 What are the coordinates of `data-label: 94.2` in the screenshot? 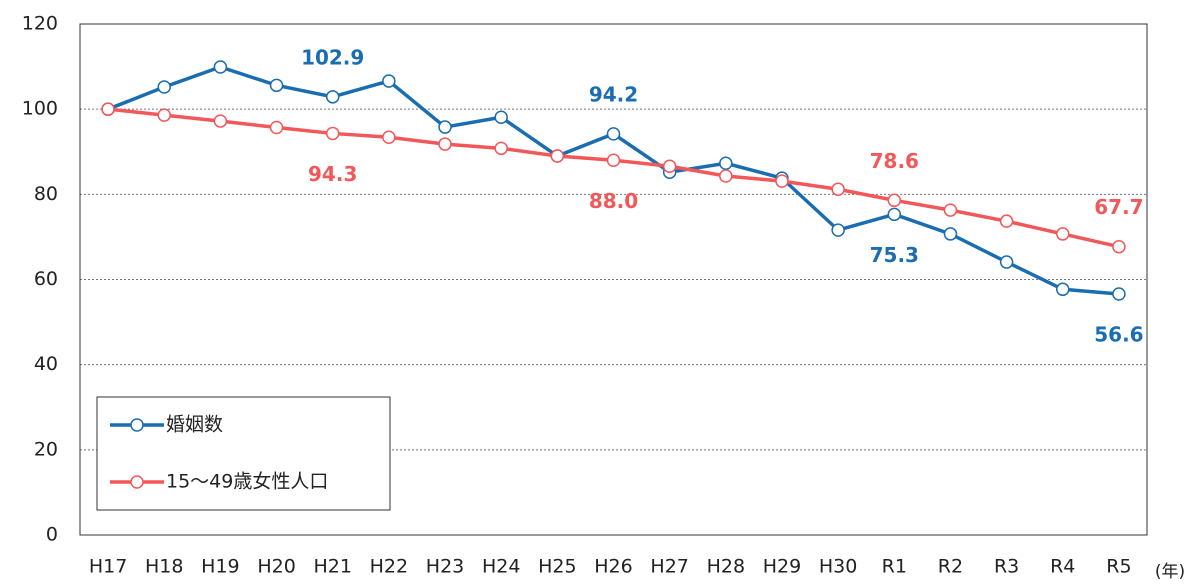 It's located at (613, 94).